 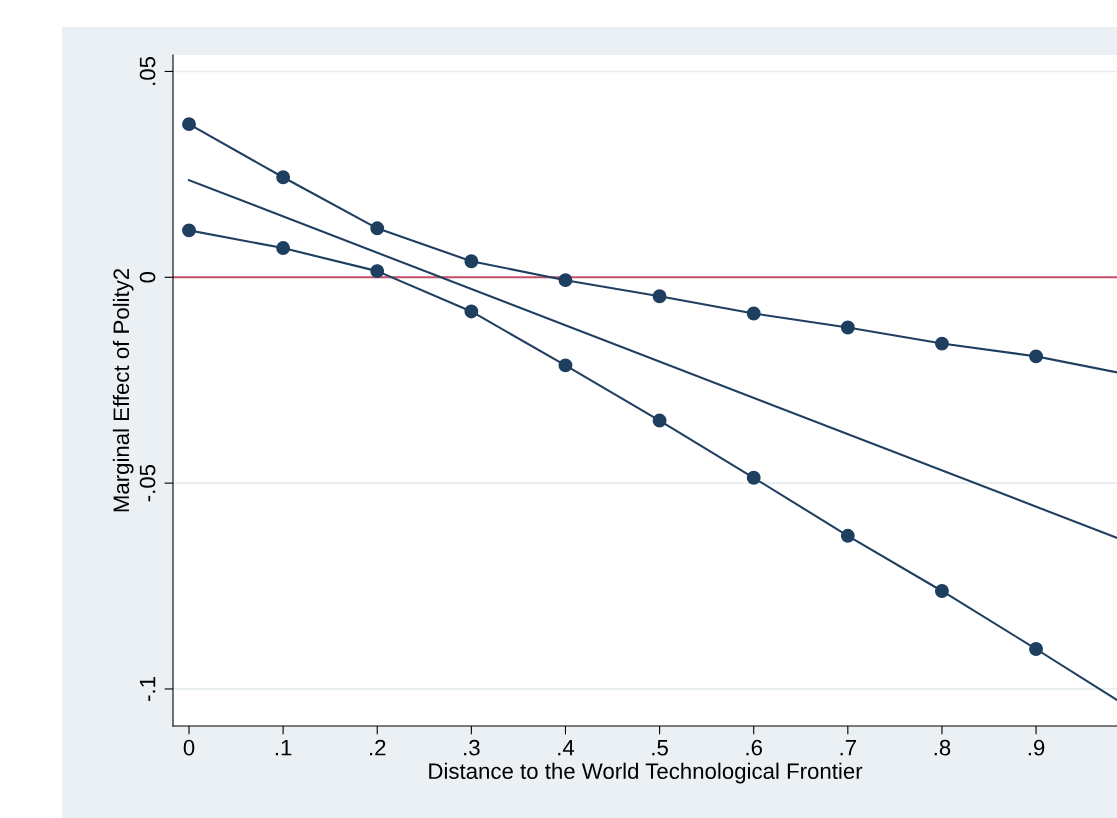 What do you see at coordinates (472, 747) in the screenshot?
I see `x-tick-label: .3` at bounding box center [472, 747].